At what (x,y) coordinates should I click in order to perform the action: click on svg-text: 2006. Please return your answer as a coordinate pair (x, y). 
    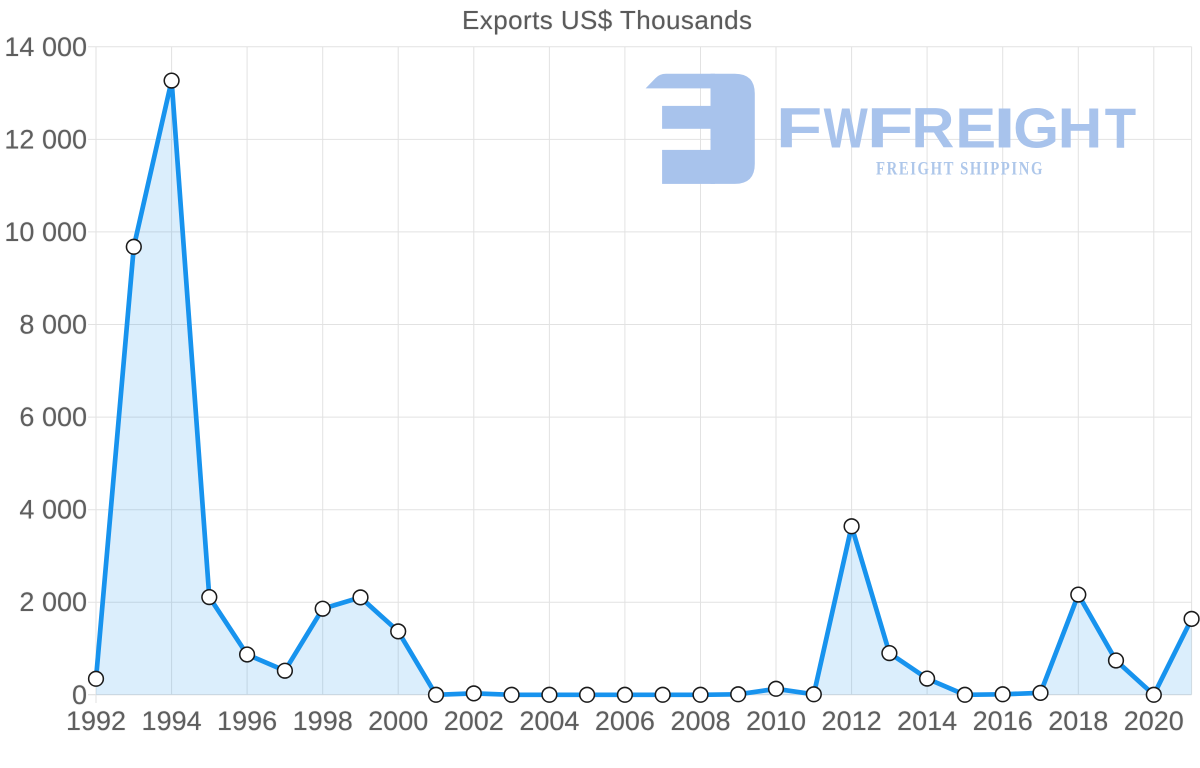
    Looking at the image, I should click on (625, 721).